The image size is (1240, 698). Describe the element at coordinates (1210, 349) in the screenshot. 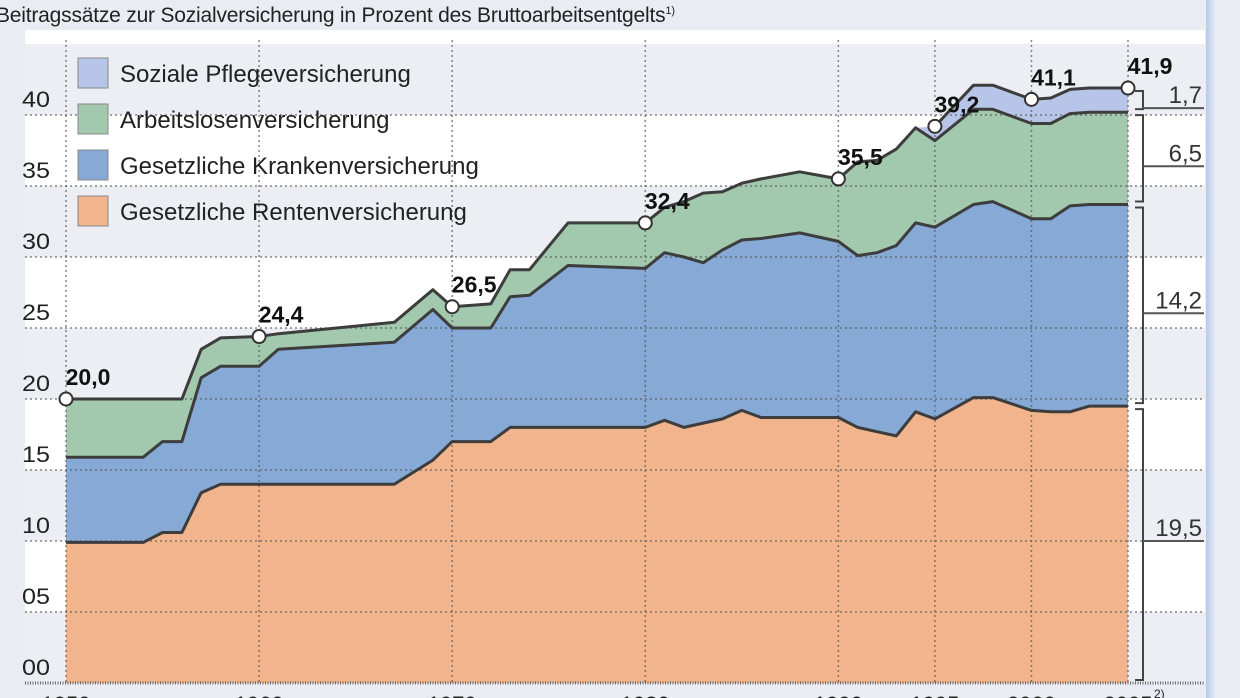

I see `page-edge-bar` at that location.